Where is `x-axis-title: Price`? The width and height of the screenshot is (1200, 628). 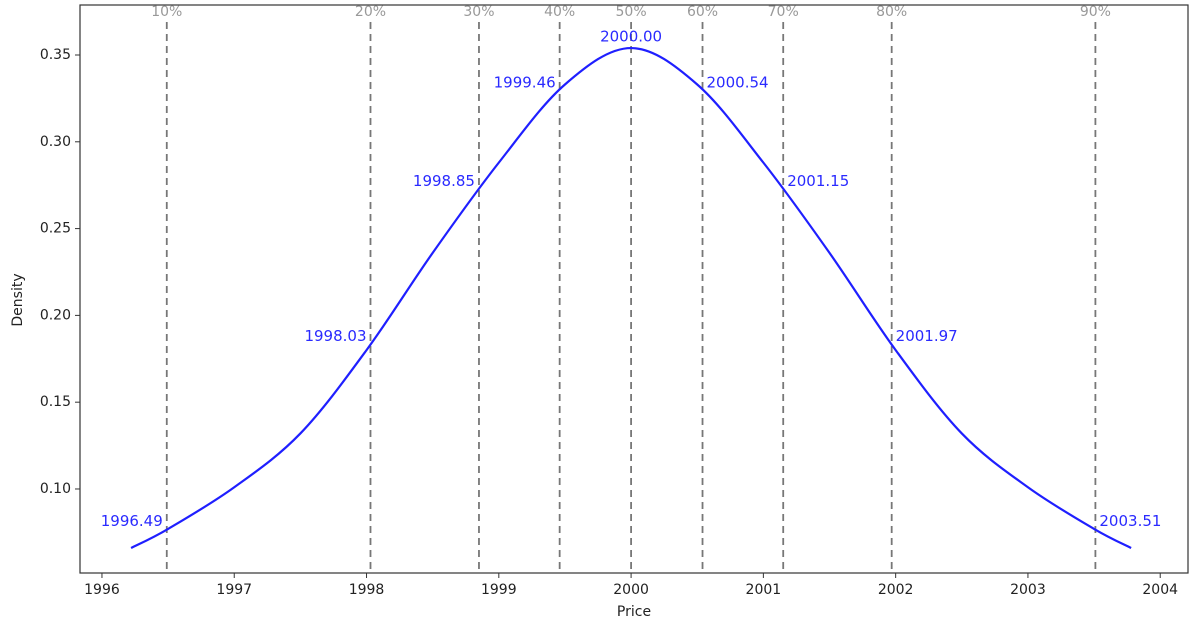 x-axis-title: Price is located at coordinates (634, 612).